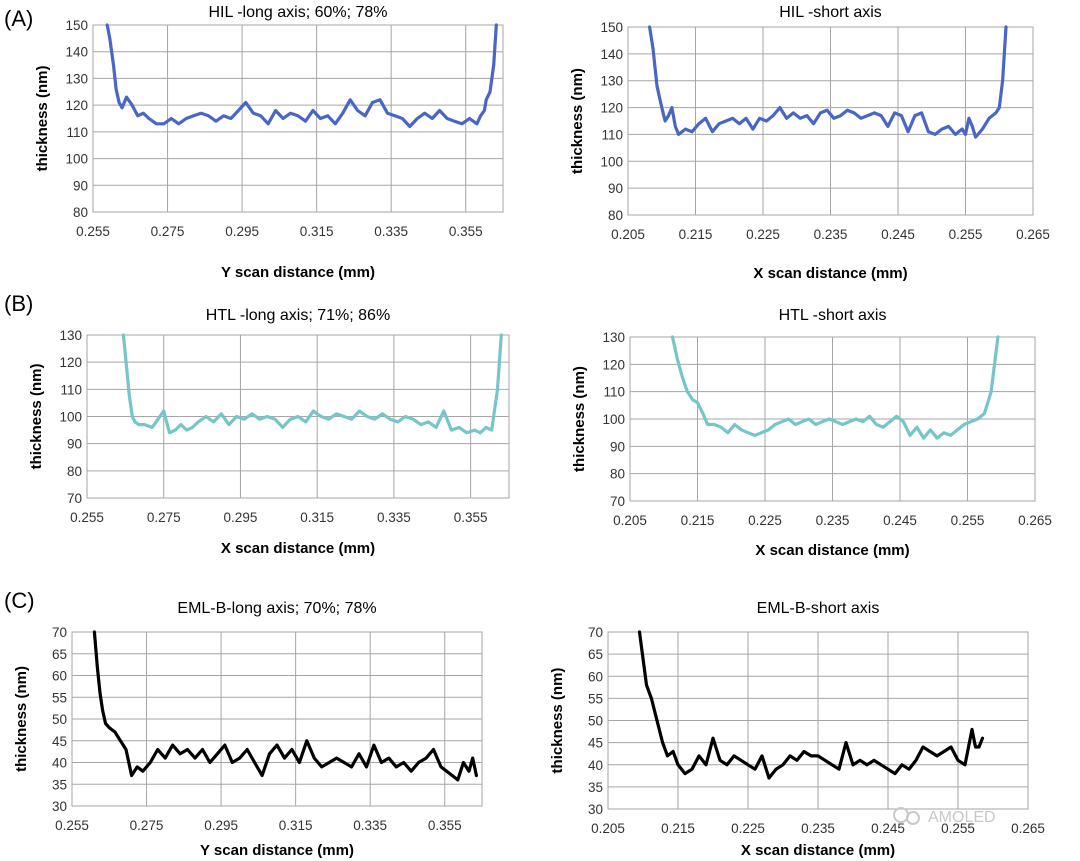  What do you see at coordinates (818, 608) in the screenshot?
I see `chart-title: EML-B-short axis` at bounding box center [818, 608].